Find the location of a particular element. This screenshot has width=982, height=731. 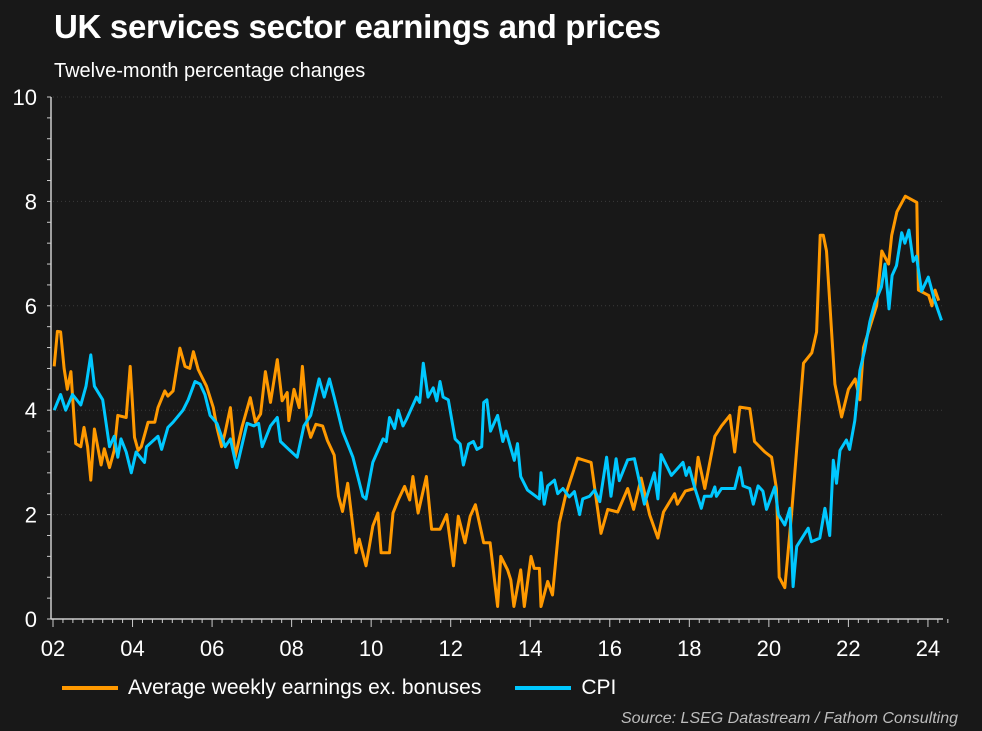

legend: Average weekly earnings ex. bonuses CPI is located at coordinates (356, 688).